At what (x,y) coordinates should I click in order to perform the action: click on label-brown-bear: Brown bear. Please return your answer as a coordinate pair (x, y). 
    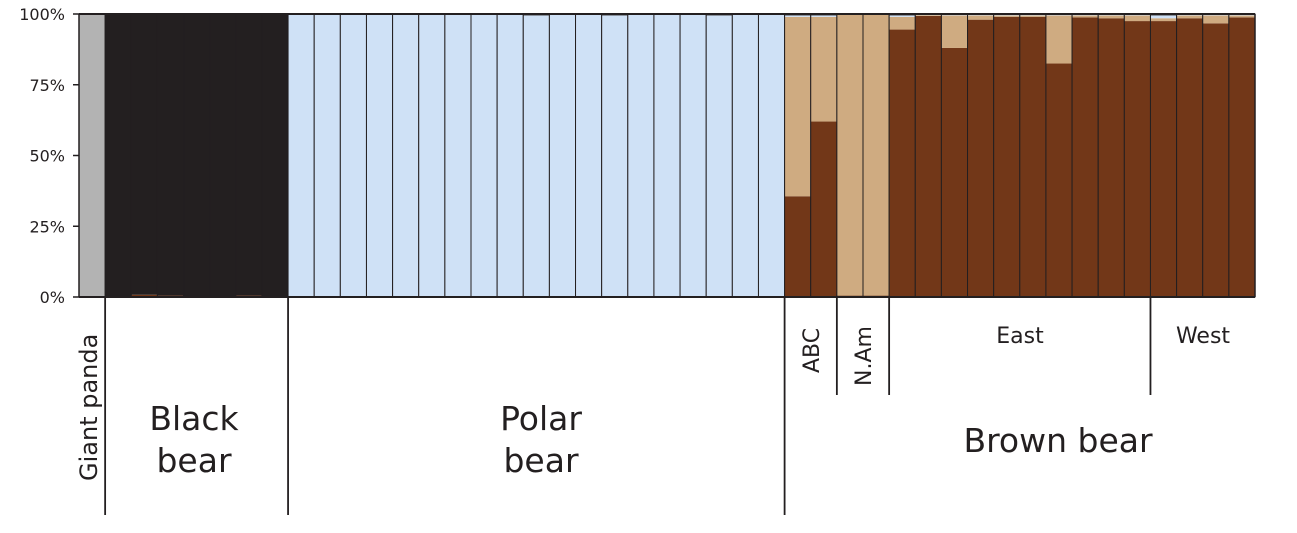
    Looking at the image, I should click on (1058, 440).